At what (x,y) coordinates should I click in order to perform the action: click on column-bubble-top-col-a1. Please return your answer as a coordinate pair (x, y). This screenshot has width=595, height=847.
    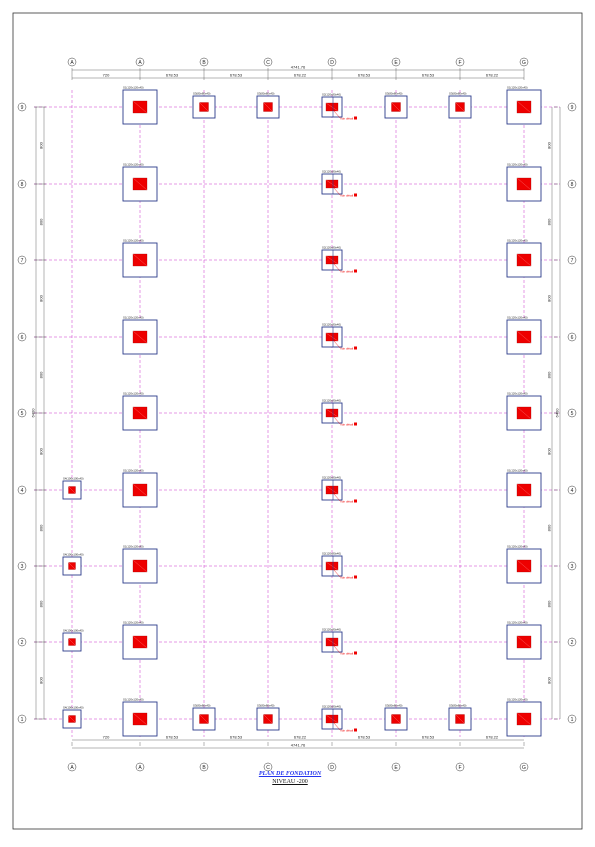
    Looking at the image, I should click on (72, 62).